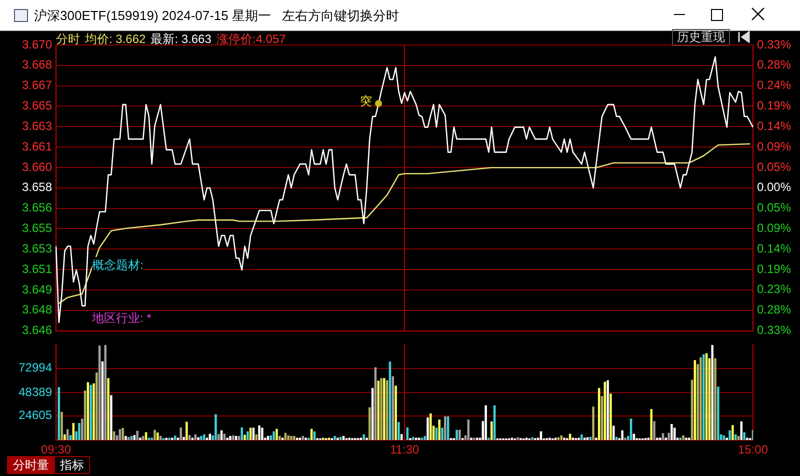  I want to click on y-tick-label: 3.667, so click(37, 85).